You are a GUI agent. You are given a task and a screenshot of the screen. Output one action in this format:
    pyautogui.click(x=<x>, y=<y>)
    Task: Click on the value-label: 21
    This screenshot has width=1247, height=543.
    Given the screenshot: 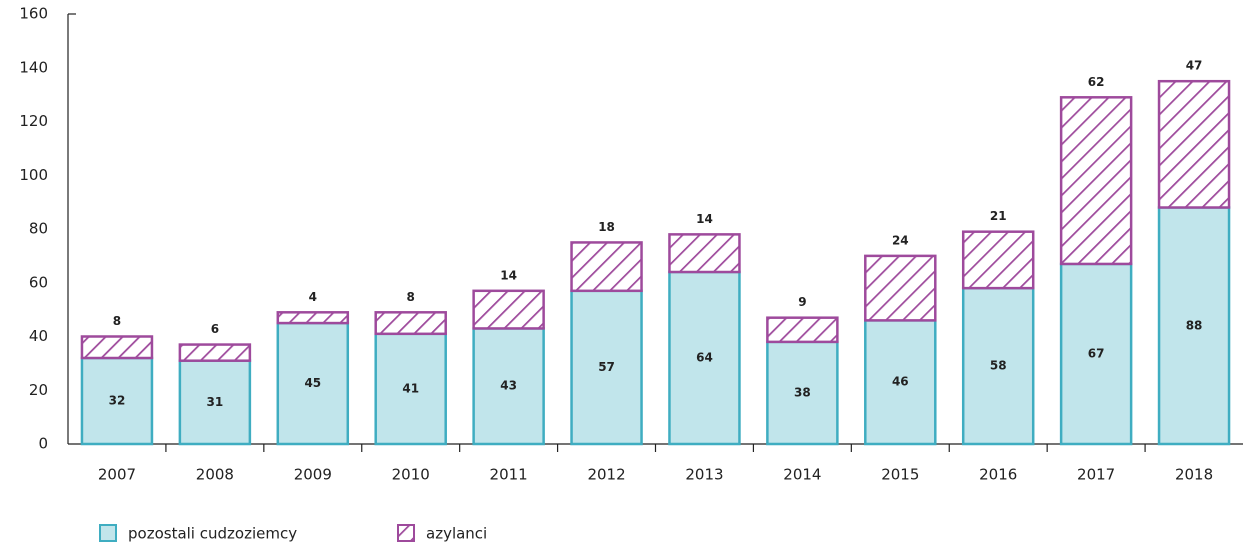 What is the action you would take?
    pyautogui.click(x=998, y=216)
    